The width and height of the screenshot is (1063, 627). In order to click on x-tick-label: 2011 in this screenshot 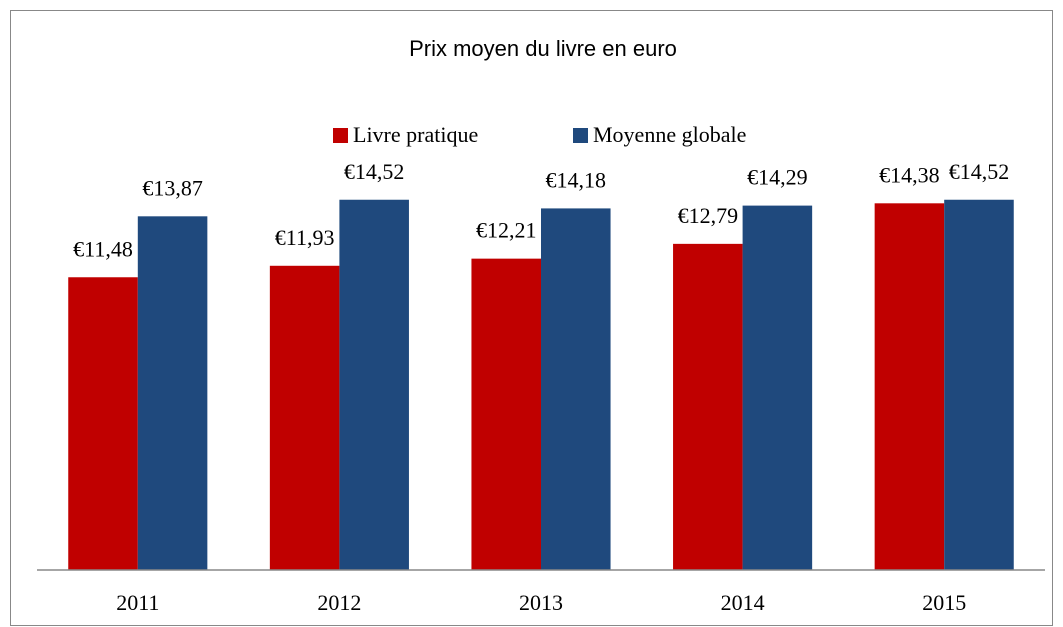, I will do `click(137, 602)`.